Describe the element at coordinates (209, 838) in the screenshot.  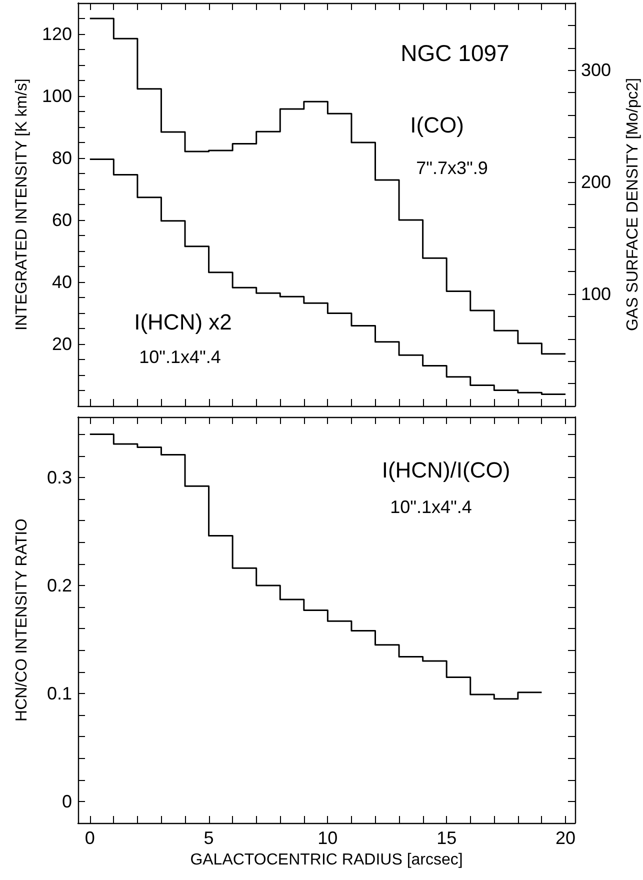
I see `x-tick-label: 5` at that location.